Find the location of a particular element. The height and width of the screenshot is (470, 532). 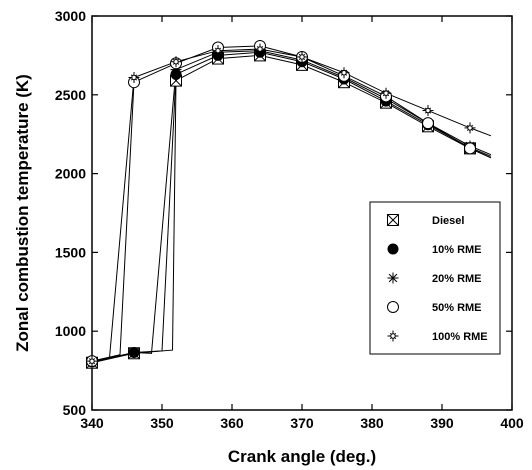

y-tick-label: 3000 is located at coordinates (70, 16).